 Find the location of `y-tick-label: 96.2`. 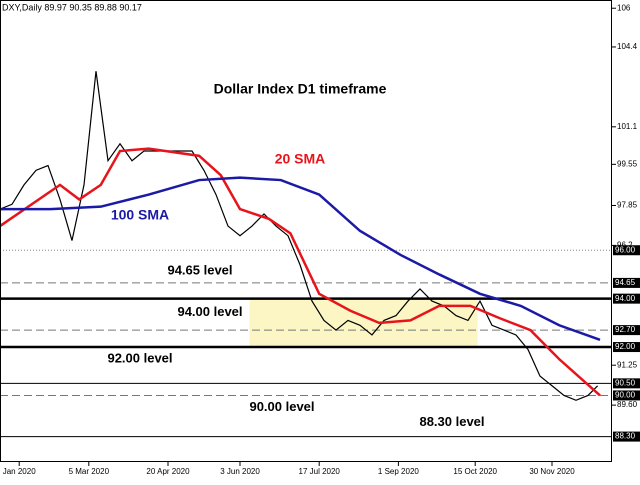

y-tick-label: 96.2 is located at coordinates (625, 245).